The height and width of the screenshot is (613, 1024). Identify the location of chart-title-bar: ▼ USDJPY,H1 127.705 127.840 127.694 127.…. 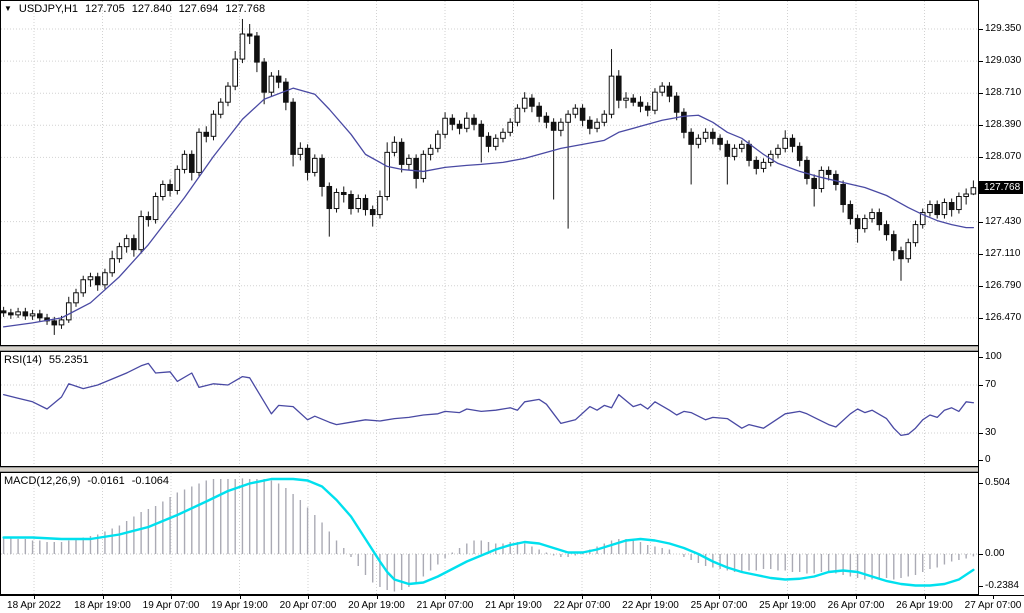
(134, 9).